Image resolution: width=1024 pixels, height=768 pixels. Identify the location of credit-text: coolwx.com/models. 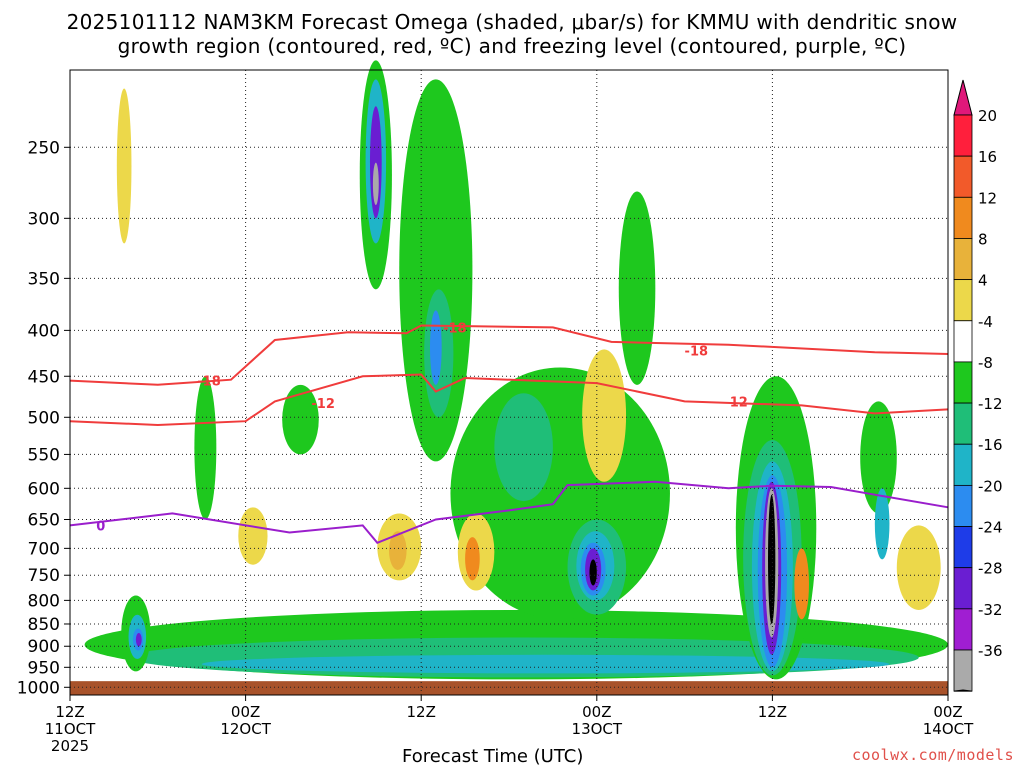
(932, 755).